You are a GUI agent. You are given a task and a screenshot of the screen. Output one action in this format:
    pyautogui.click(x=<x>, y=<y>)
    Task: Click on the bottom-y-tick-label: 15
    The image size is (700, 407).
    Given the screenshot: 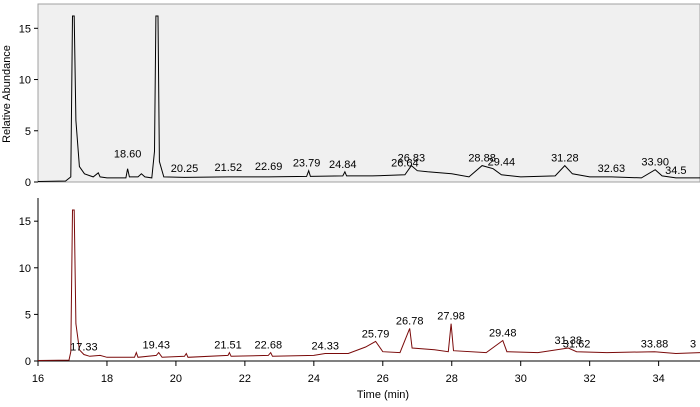 What is the action you would take?
    pyautogui.click(x=25, y=222)
    